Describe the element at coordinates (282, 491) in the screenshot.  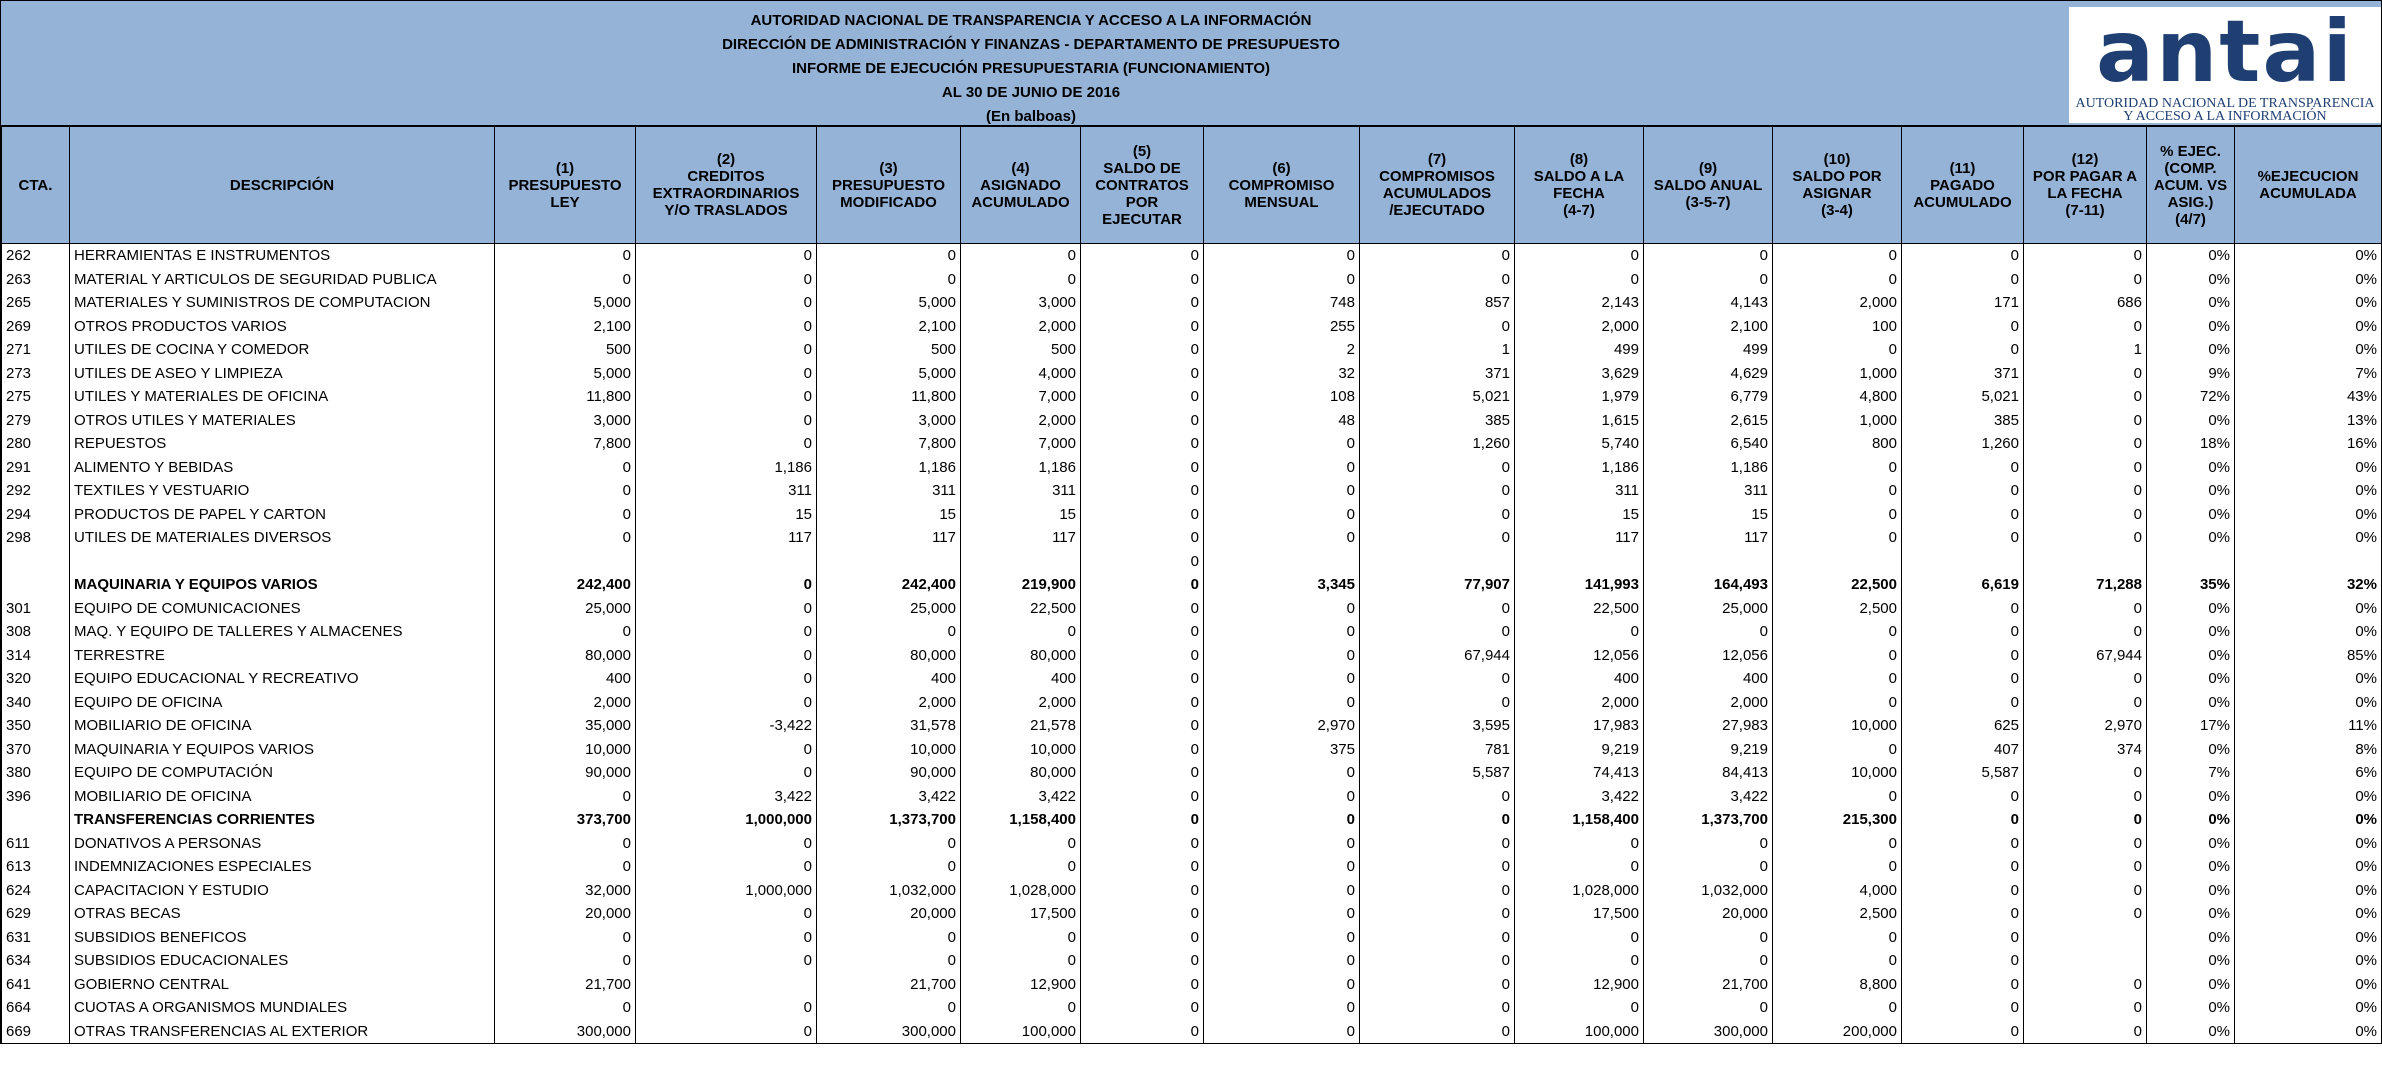
I see `table-cell: TEXTILES Y VESTUARIO` at that location.